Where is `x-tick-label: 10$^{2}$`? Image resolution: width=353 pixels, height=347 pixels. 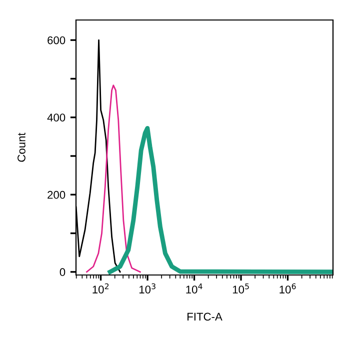
x-tick-label: 10$^{2}$ is located at coordinates (100, 288).